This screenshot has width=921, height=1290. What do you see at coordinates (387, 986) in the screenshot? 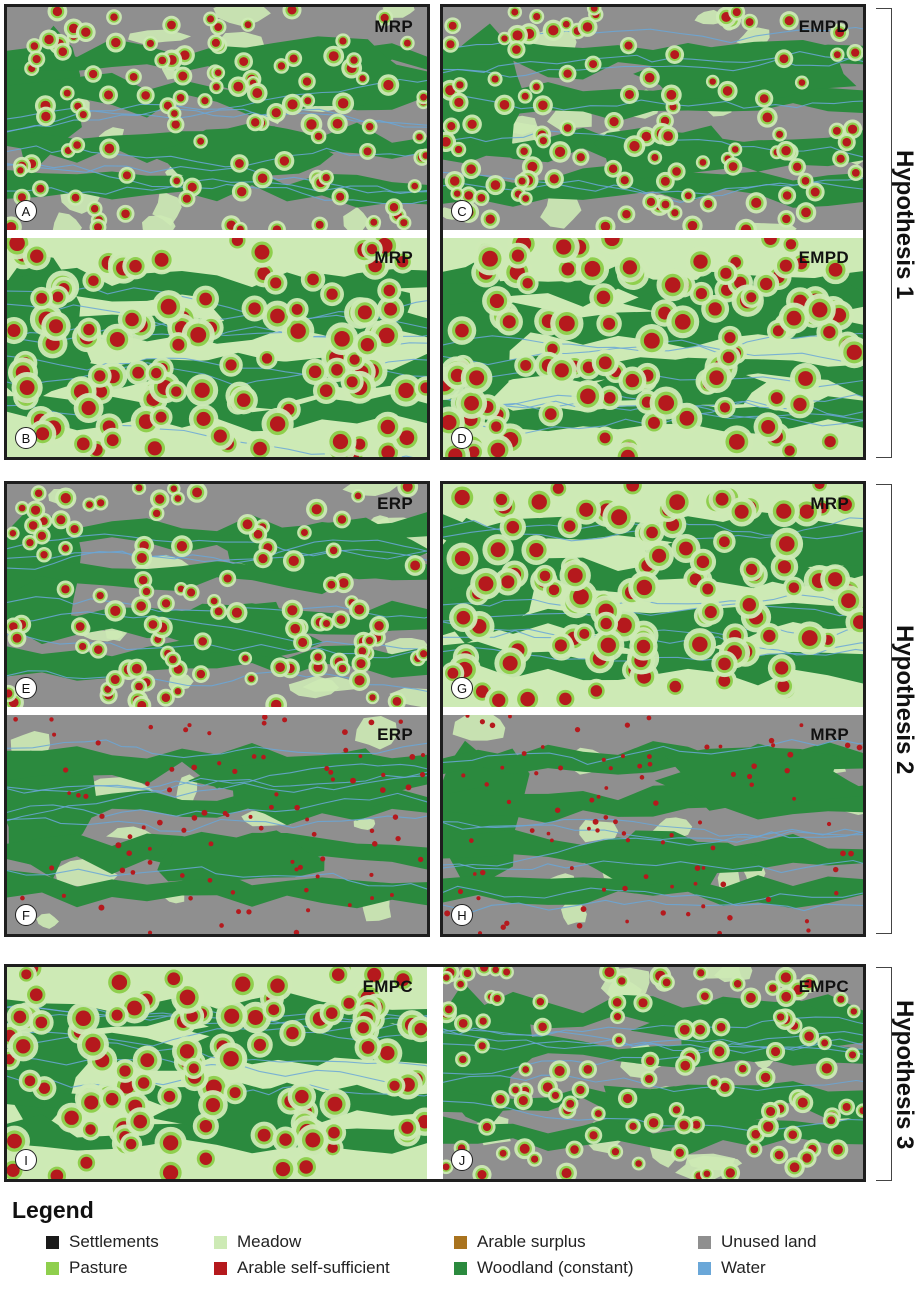
I see `scenario-label: EMPC` at bounding box center [387, 986].